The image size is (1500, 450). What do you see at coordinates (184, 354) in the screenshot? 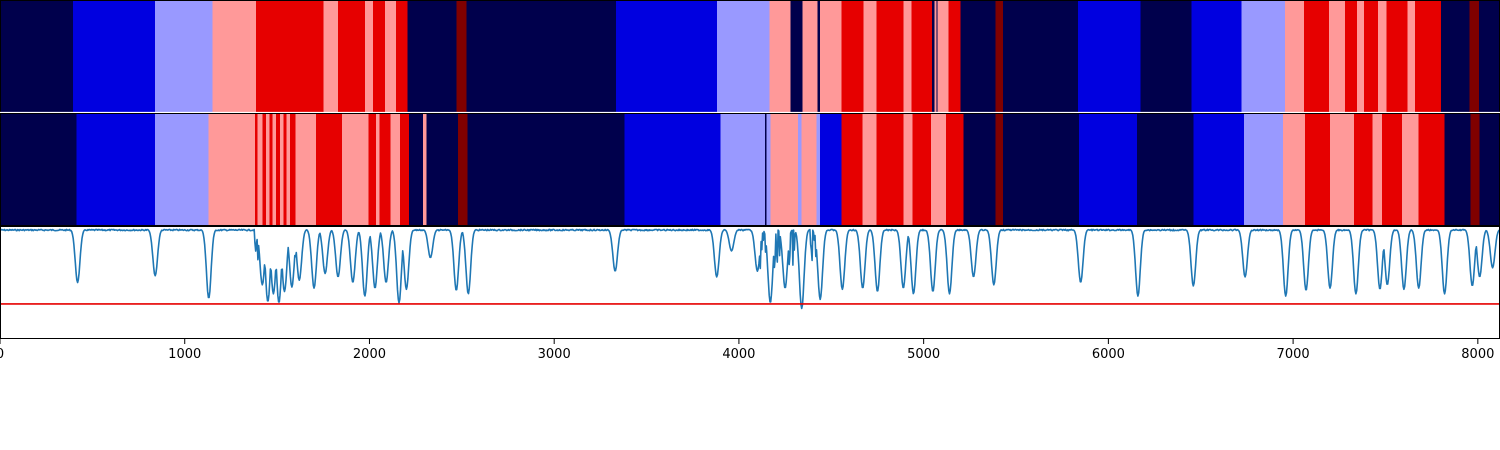
I see `x-tick-label-1000: 1000` at bounding box center [184, 354].